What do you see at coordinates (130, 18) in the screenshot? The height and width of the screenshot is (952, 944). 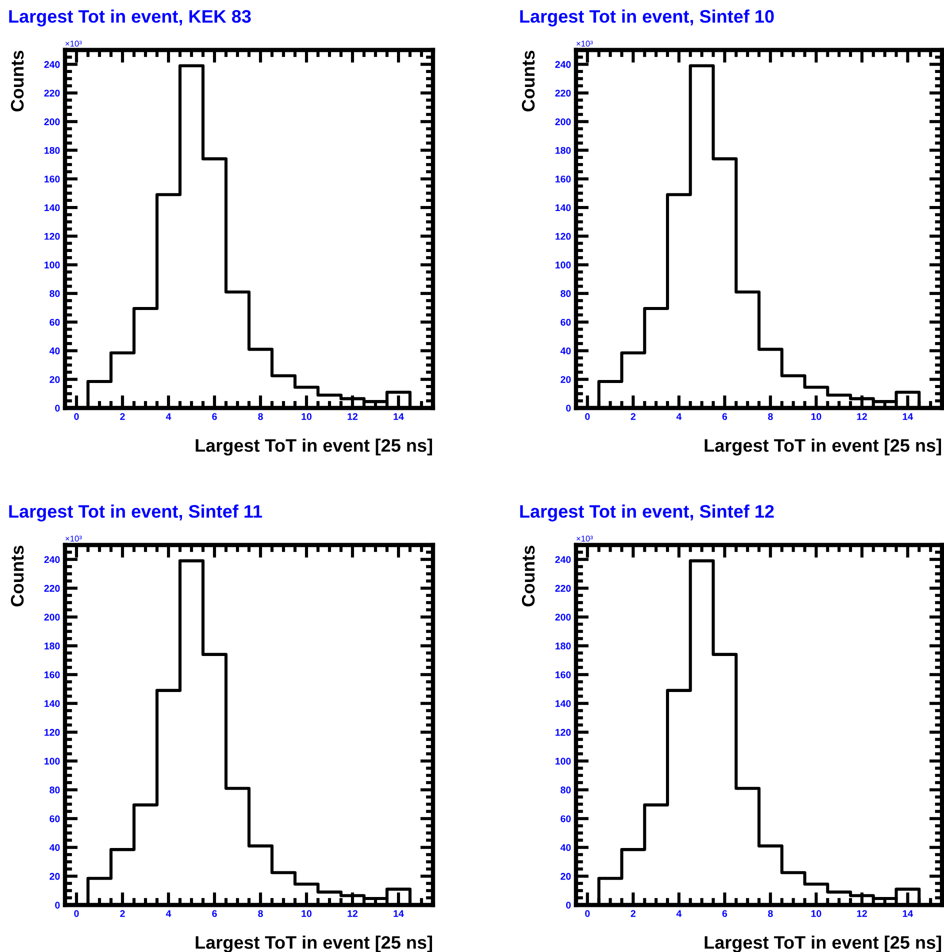 I see `chart-title: Largest Tot in event, KEK 83` at bounding box center [130, 18].